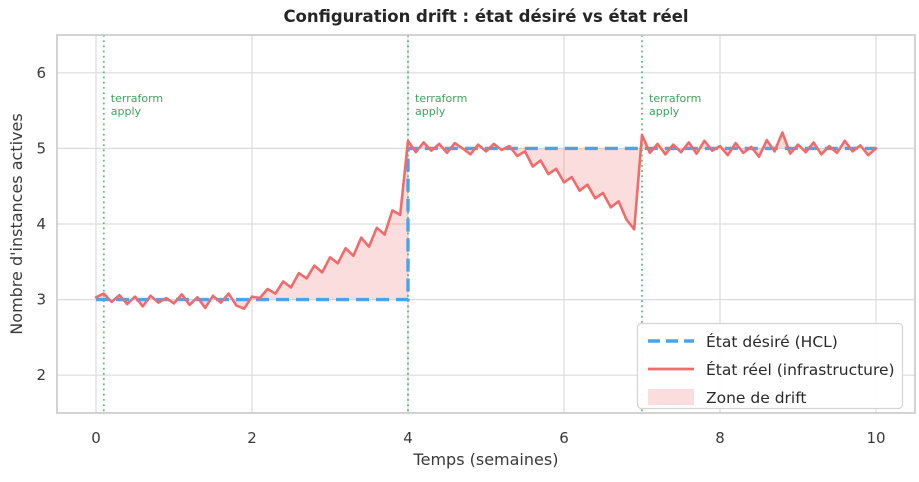  I want to click on x-tick-label: 6, so click(564, 438).